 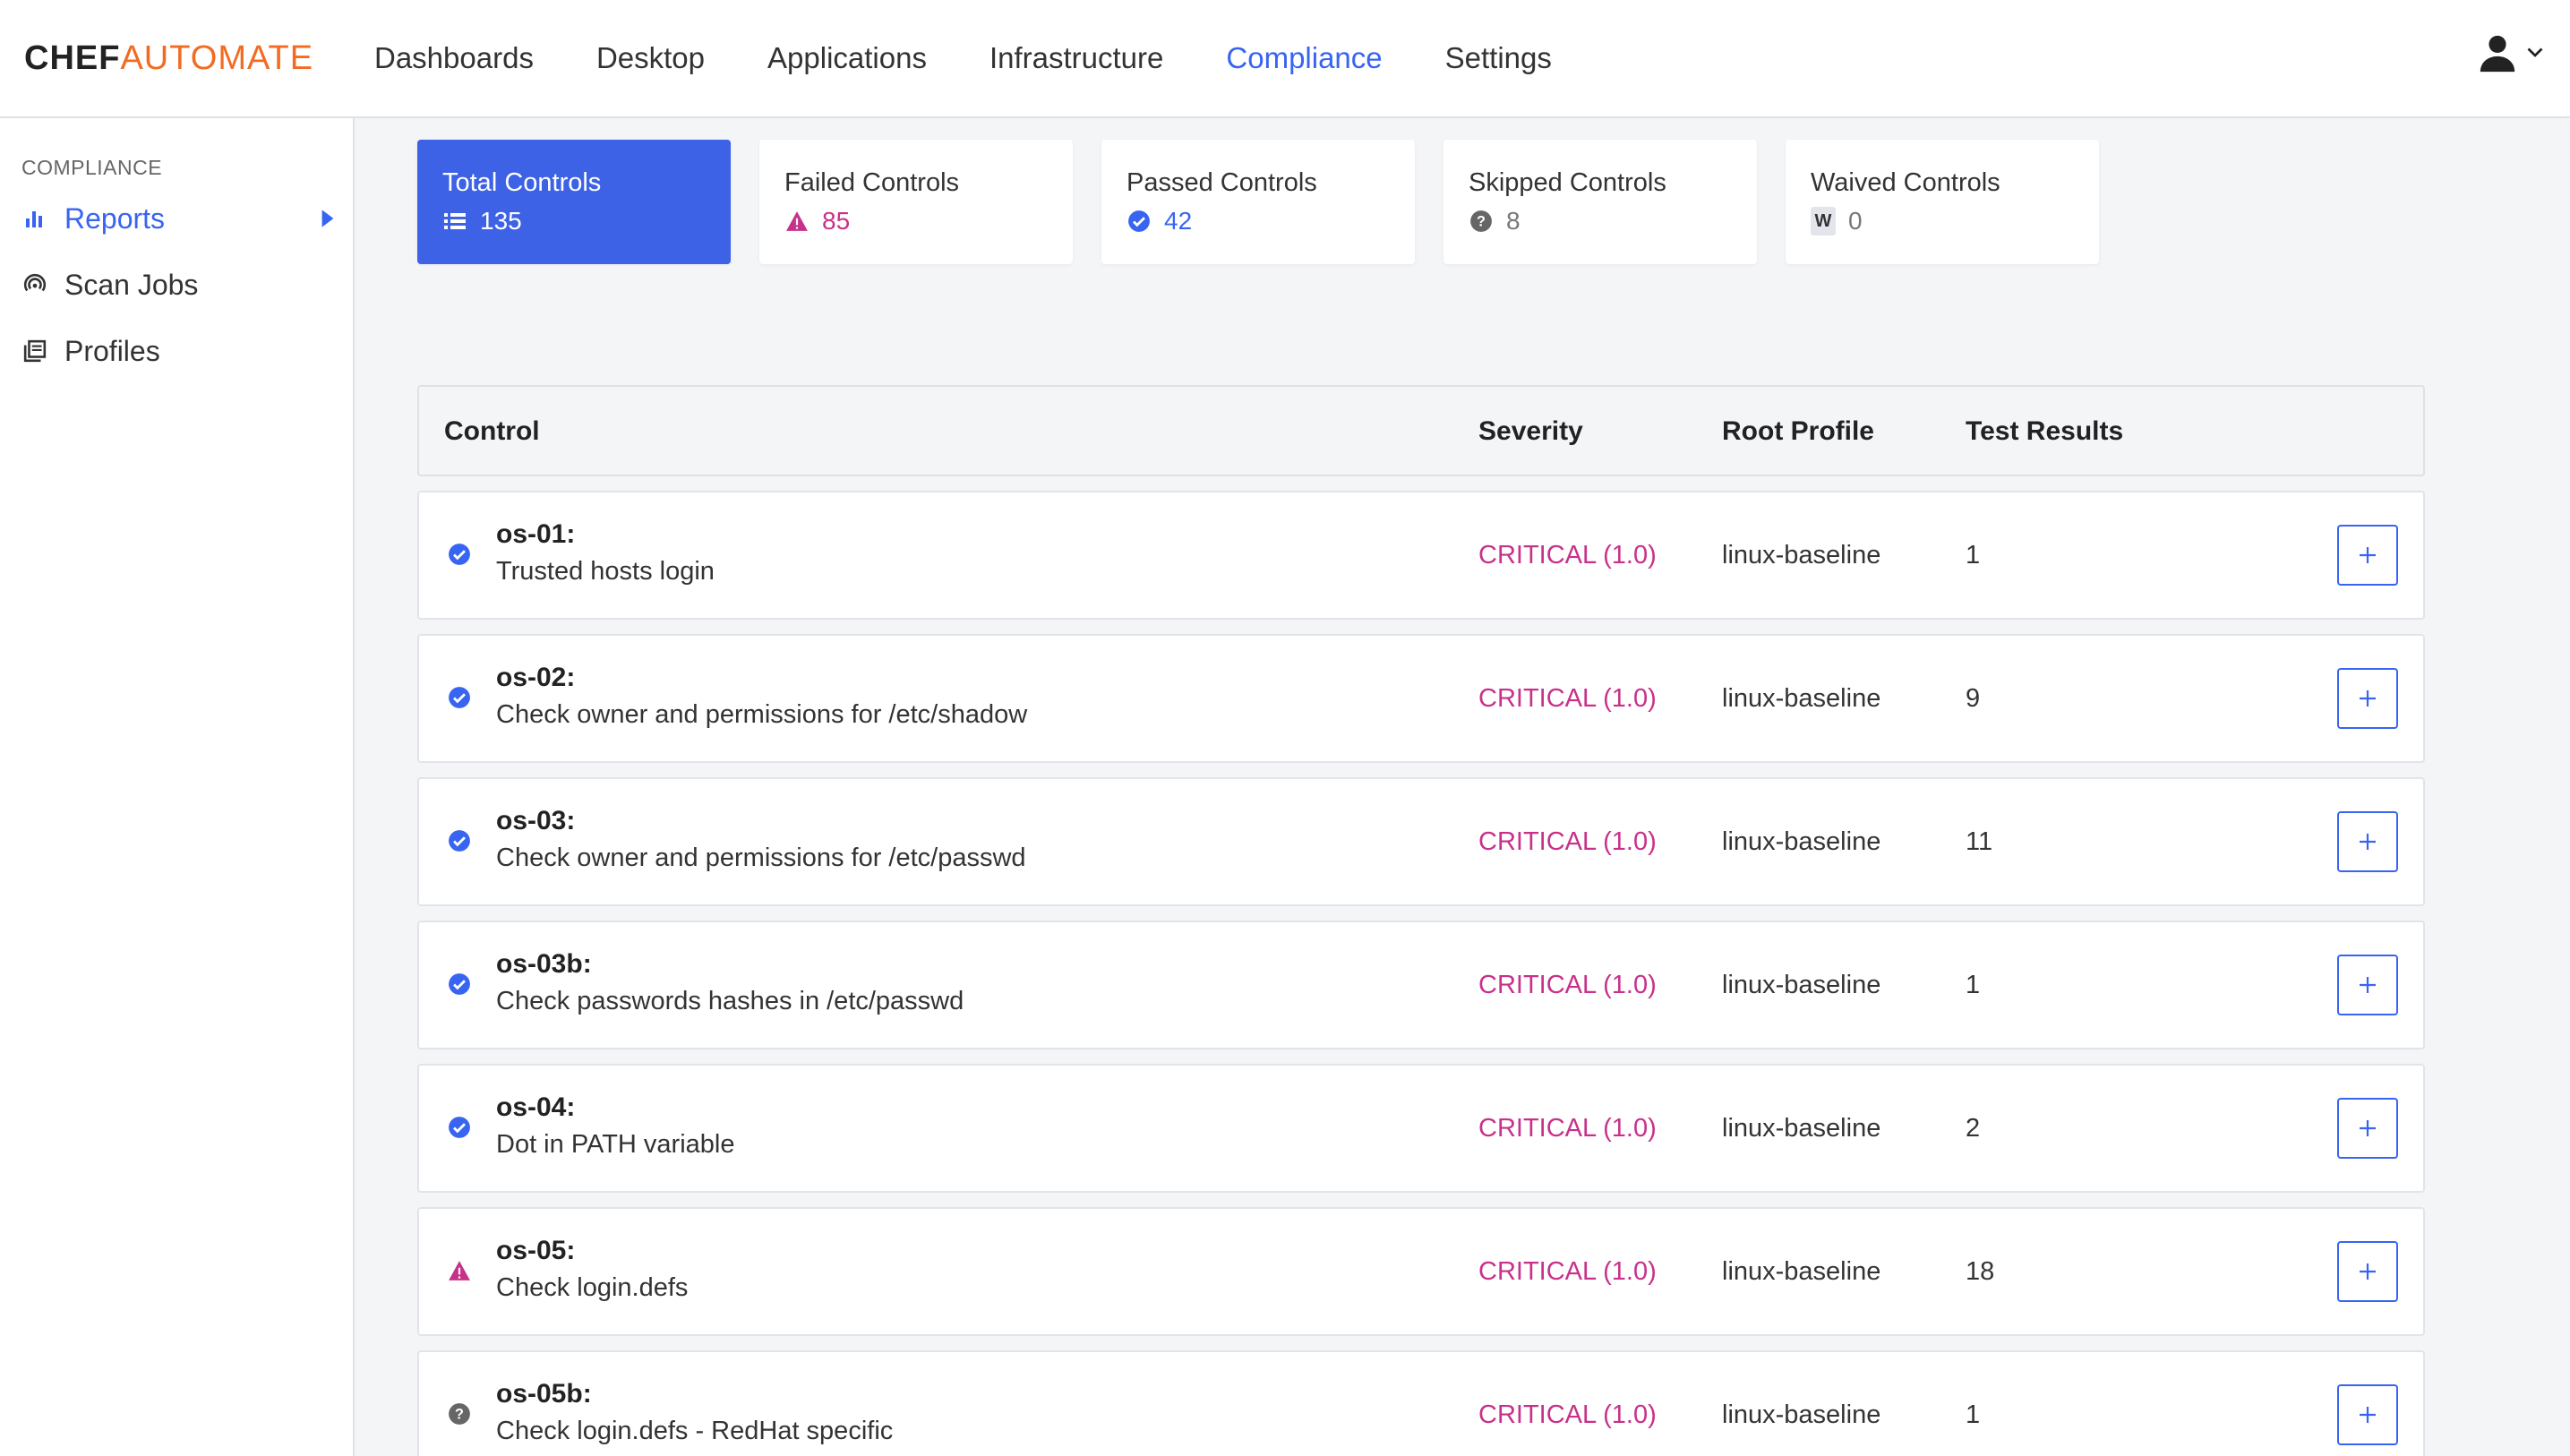 What do you see at coordinates (544, 964) in the screenshot?
I see `control-id: os-03b:` at bounding box center [544, 964].